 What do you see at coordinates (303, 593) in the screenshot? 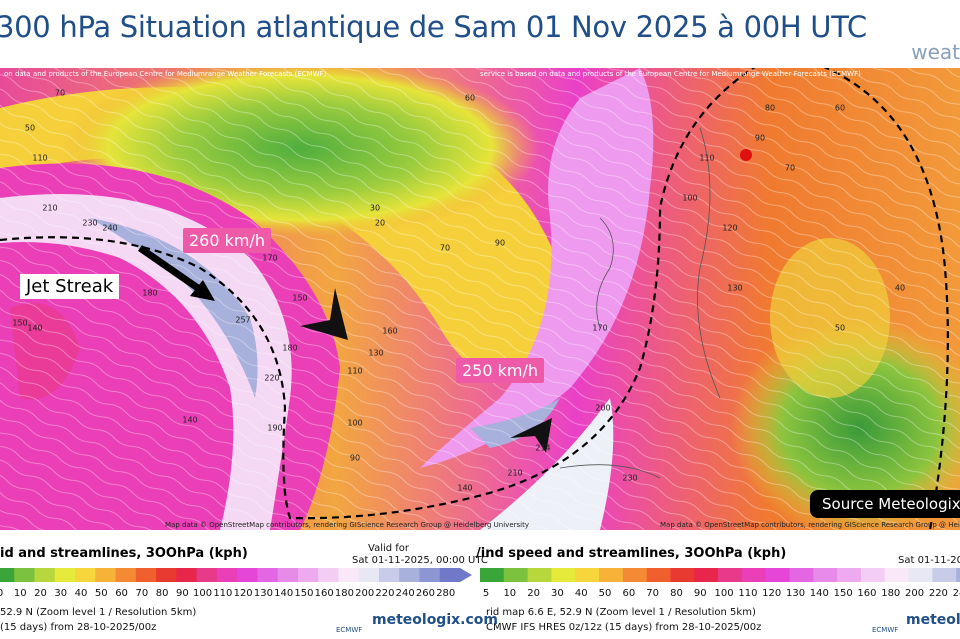
I see `legend-tick: 150` at bounding box center [303, 593].